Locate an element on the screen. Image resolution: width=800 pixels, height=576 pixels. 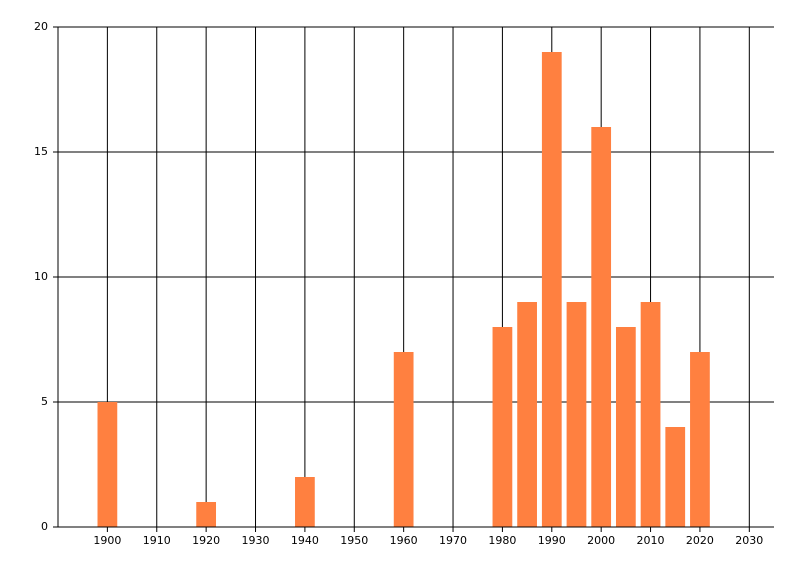
x-tick-label: 2020 is located at coordinates (700, 540).